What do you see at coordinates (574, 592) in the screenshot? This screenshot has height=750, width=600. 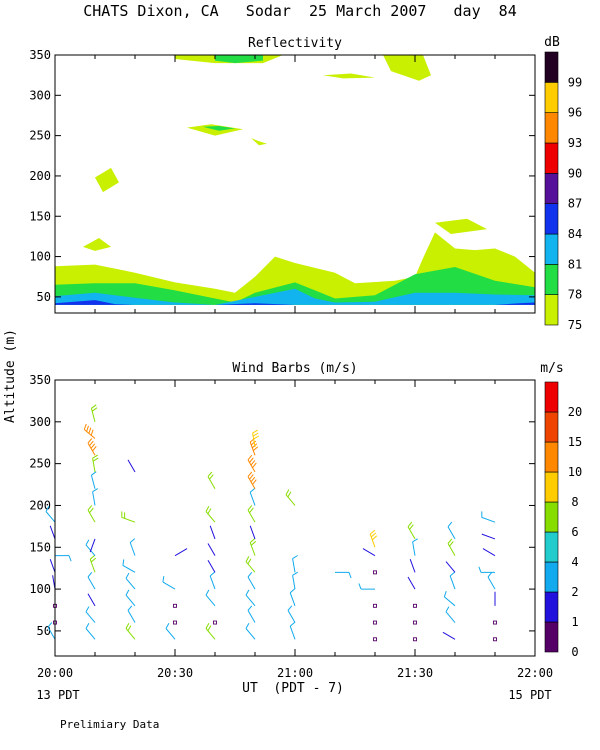 I see `wind-colorbar-label: 2` at bounding box center [574, 592].